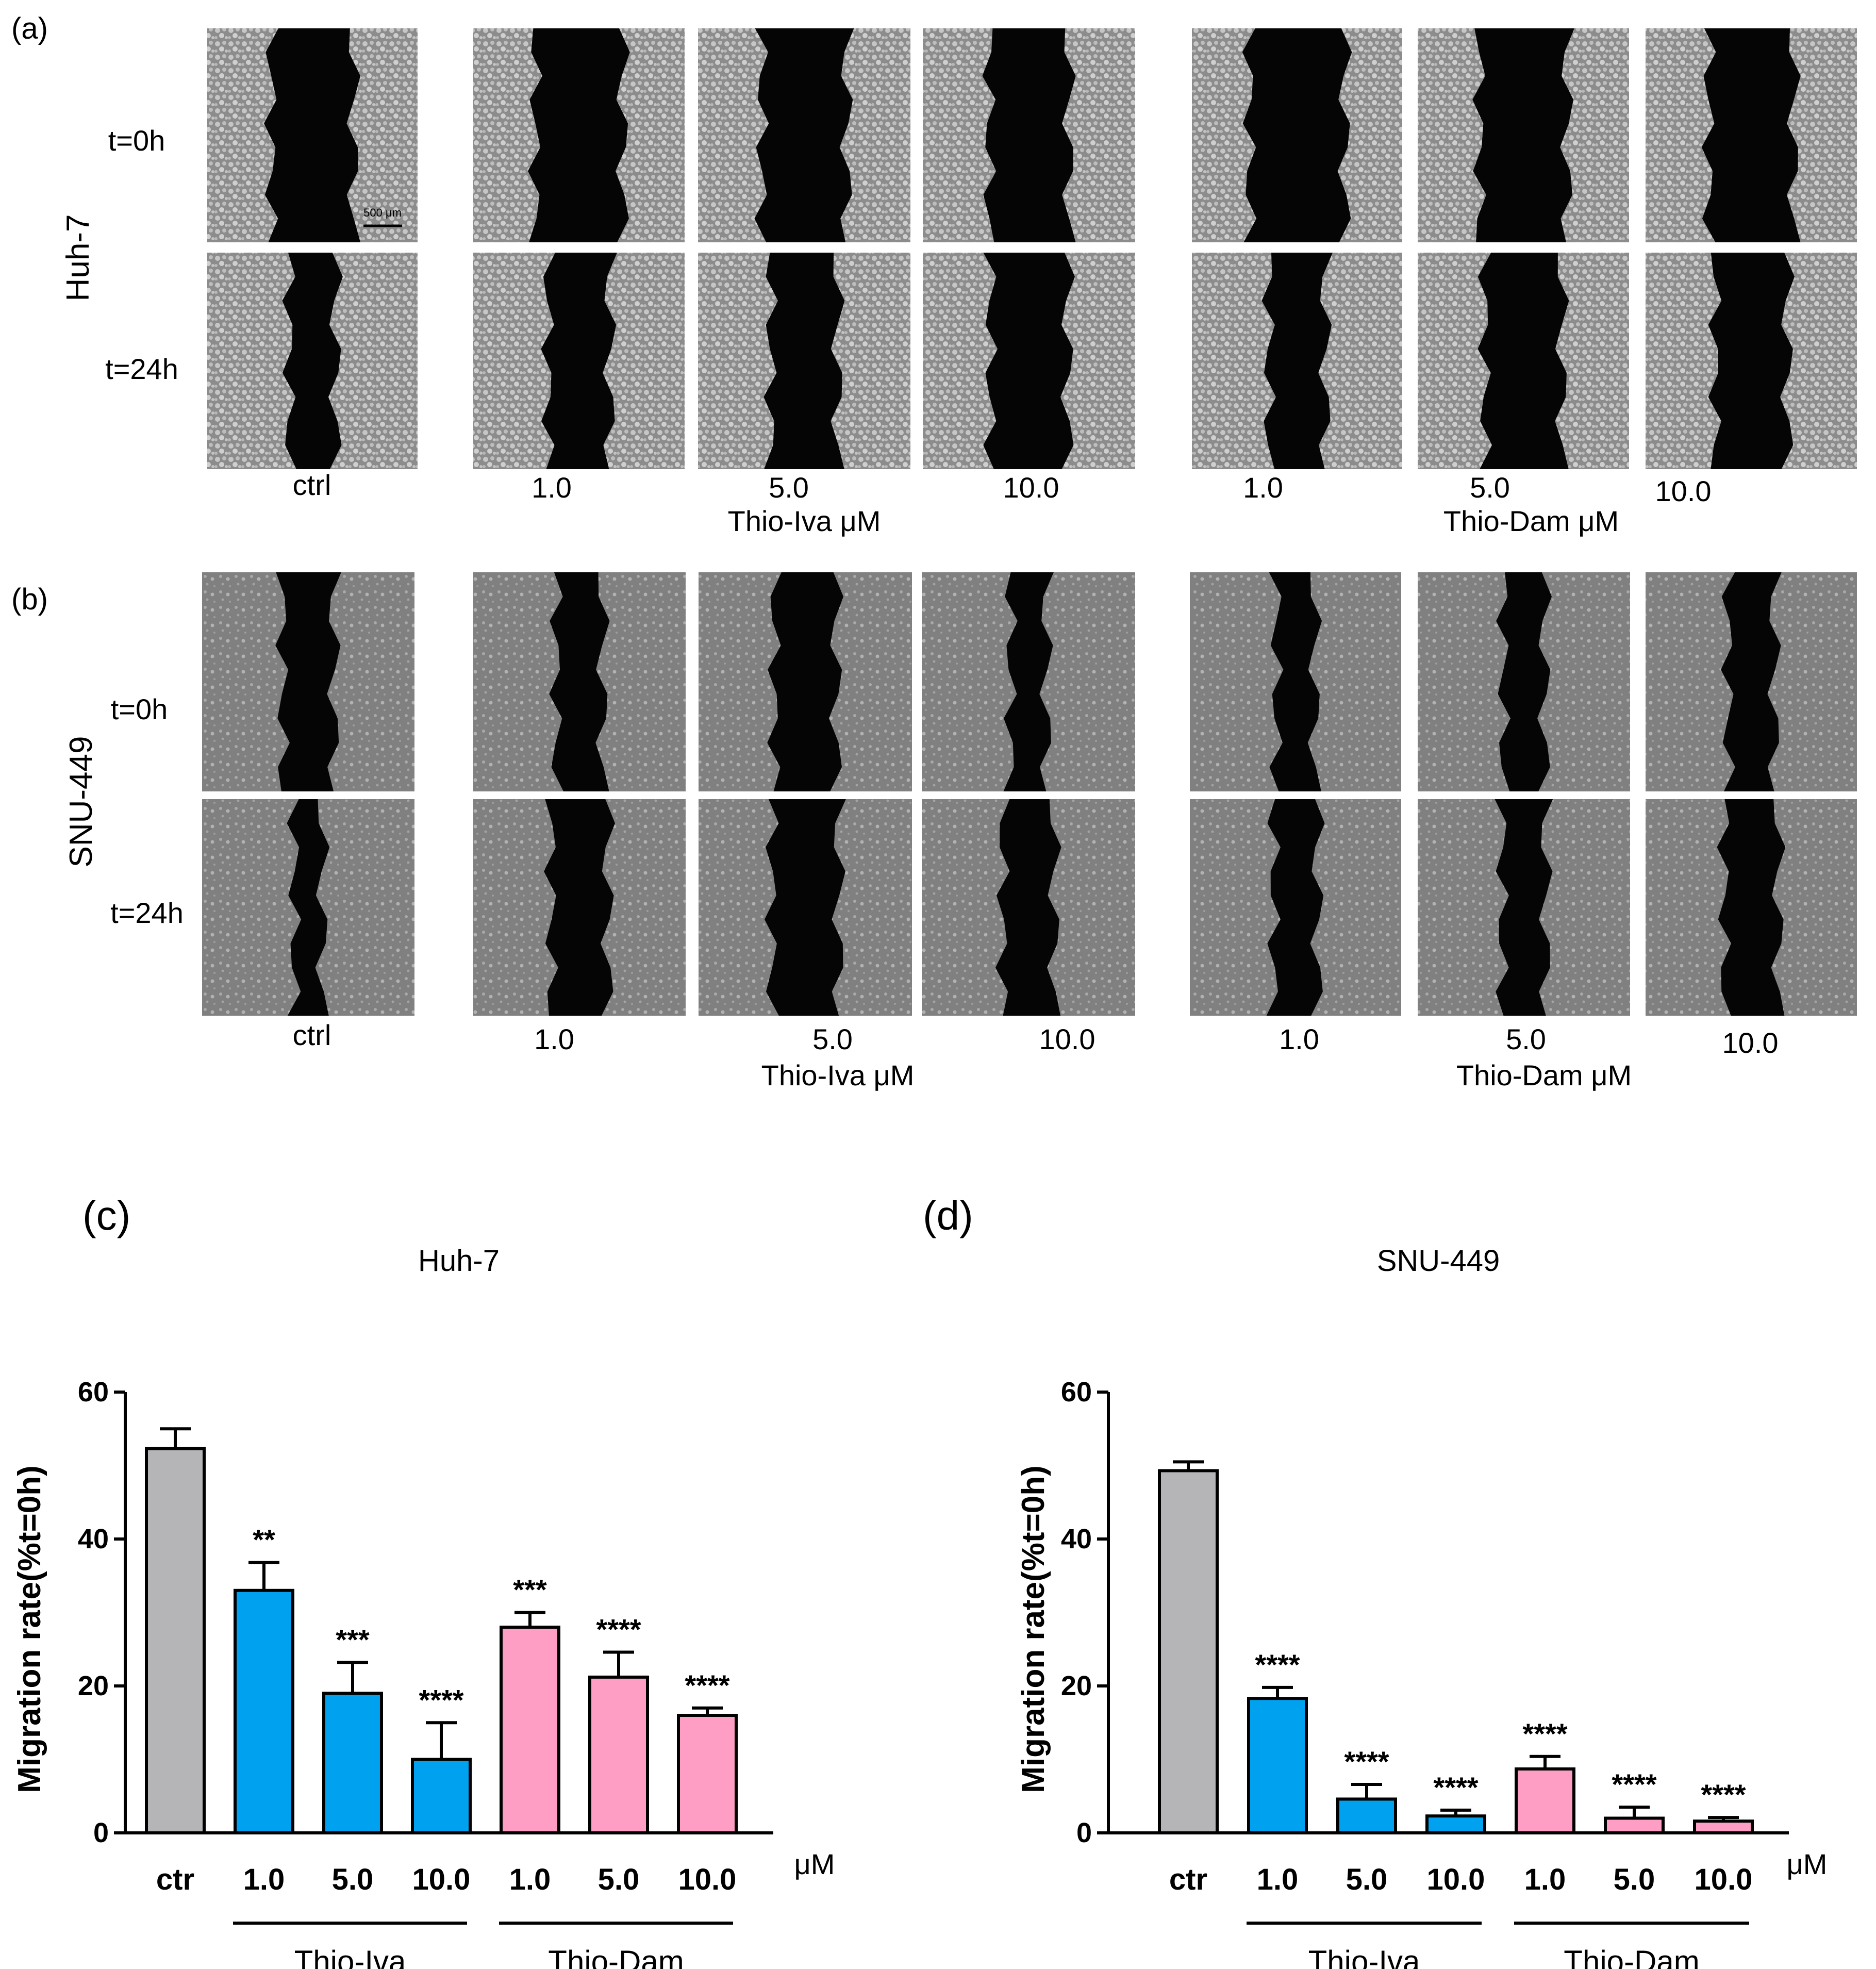  What do you see at coordinates (264, 1540) in the screenshot?
I see `chart-c-significance: **` at bounding box center [264, 1540].